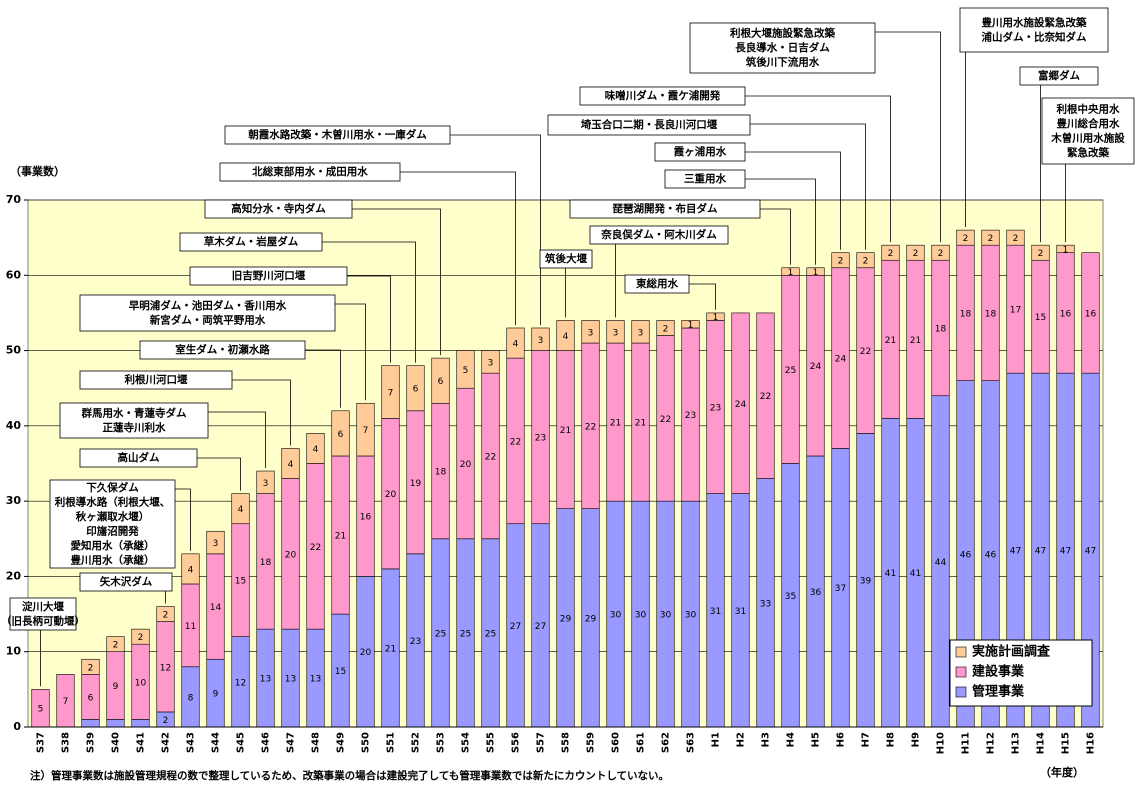 Image resolution: width=1136 pixels, height=799 pixels. I want to click on value-label: 18, so click(266, 563).